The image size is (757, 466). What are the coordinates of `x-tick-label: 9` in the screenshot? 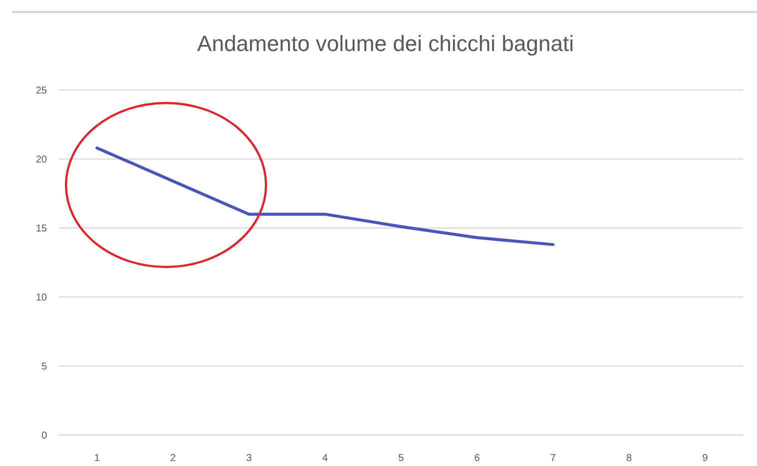 It's located at (705, 458).